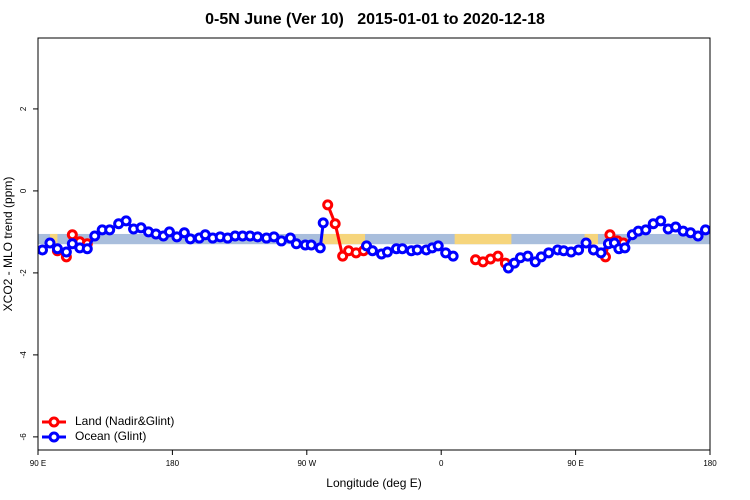 The height and width of the screenshot is (500, 750). Describe the element at coordinates (110, 436) in the screenshot. I see `legend-label: Ocean (Glint)` at that location.